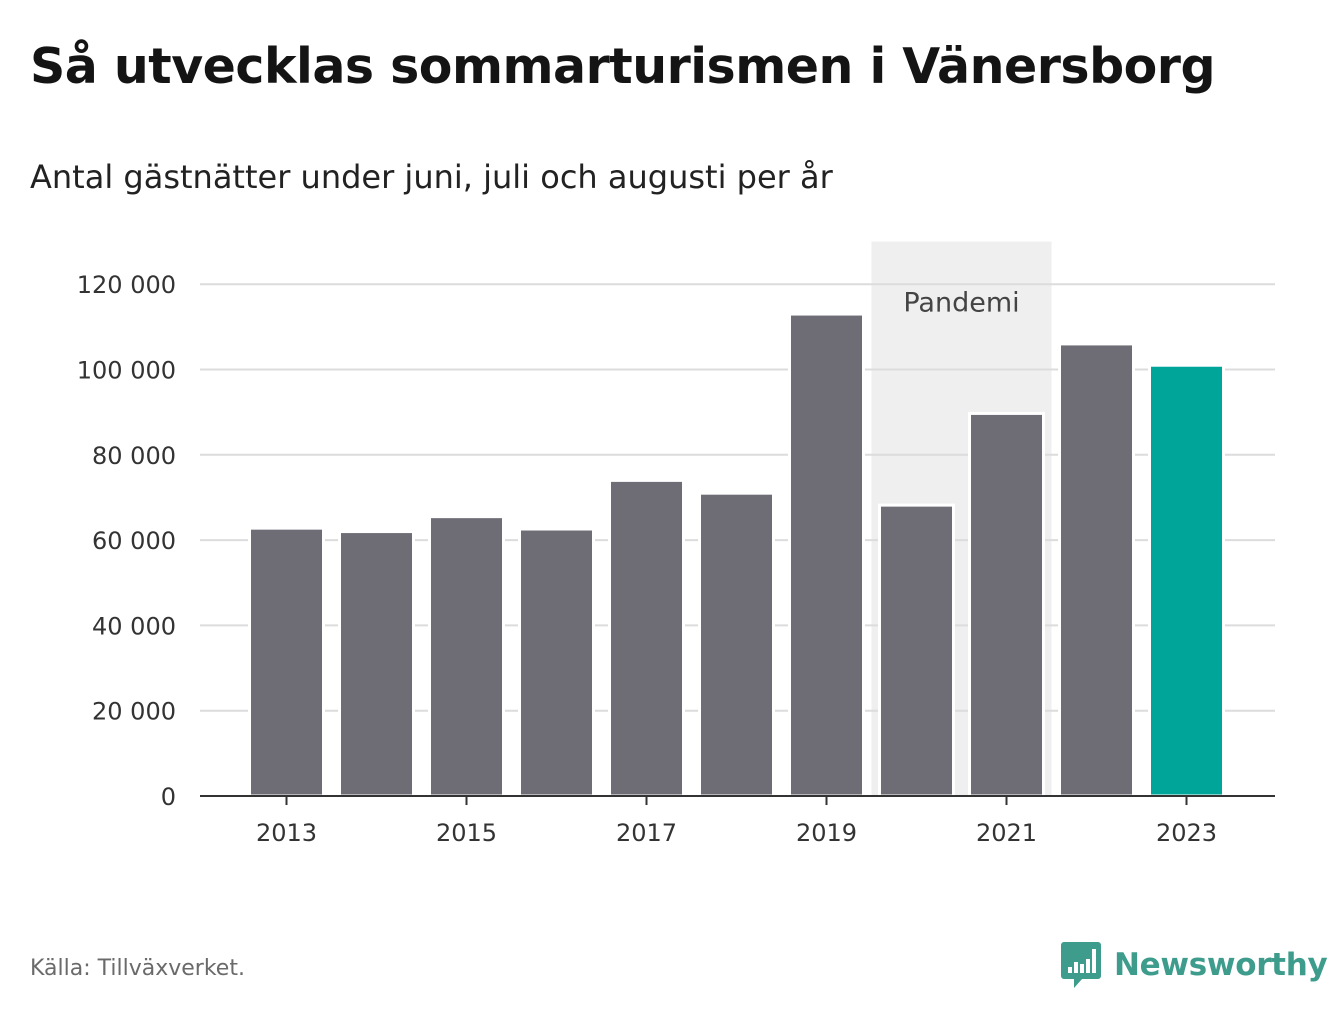  What do you see at coordinates (1221, 965) in the screenshot?
I see `brand-name: Newsworthy` at bounding box center [1221, 965].